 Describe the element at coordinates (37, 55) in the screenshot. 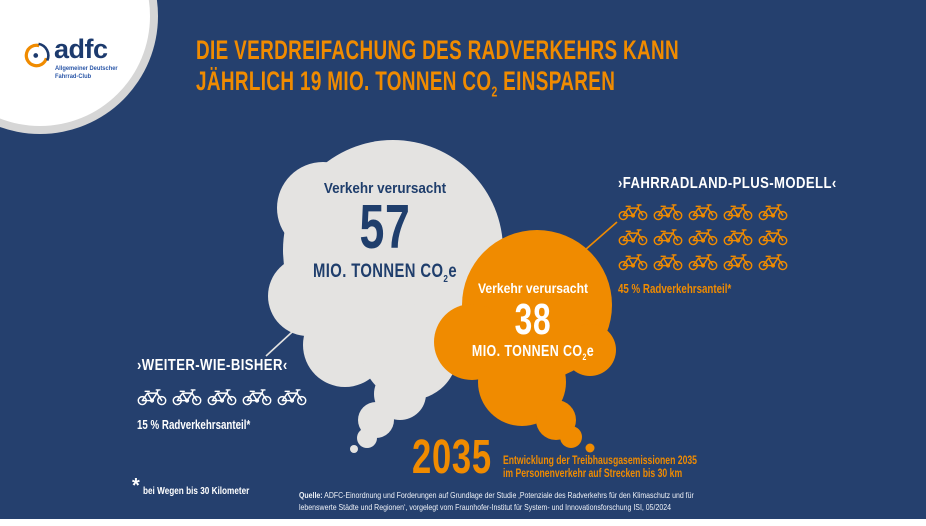

I see `adfc-wheel-icon` at that location.